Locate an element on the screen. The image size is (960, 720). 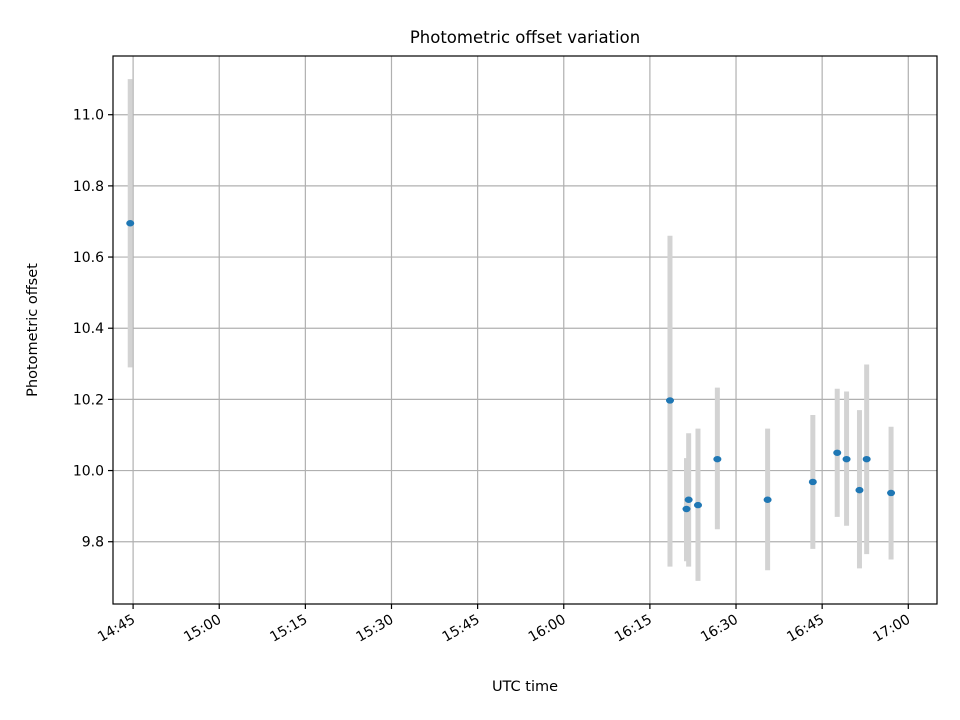
y-tick-label: 10.0 is located at coordinates (88, 472).